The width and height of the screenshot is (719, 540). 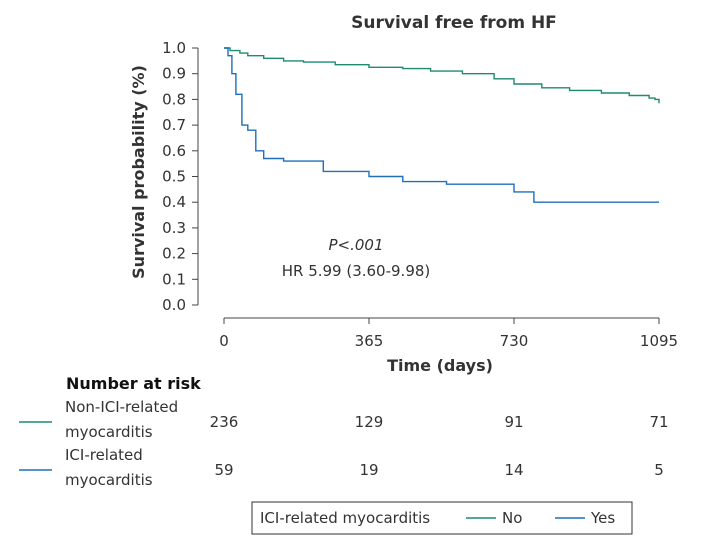 What do you see at coordinates (512, 518) in the screenshot?
I see `legend-label-no: No` at bounding box center [512, 518].